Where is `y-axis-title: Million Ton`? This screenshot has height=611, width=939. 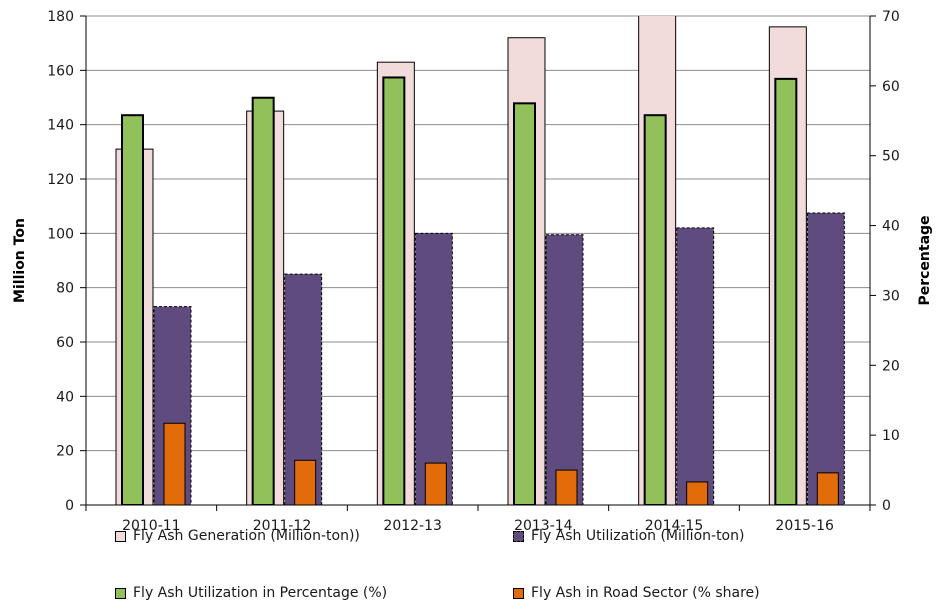 y-axis-title: Million Ton is located at coordinates (20, 260).